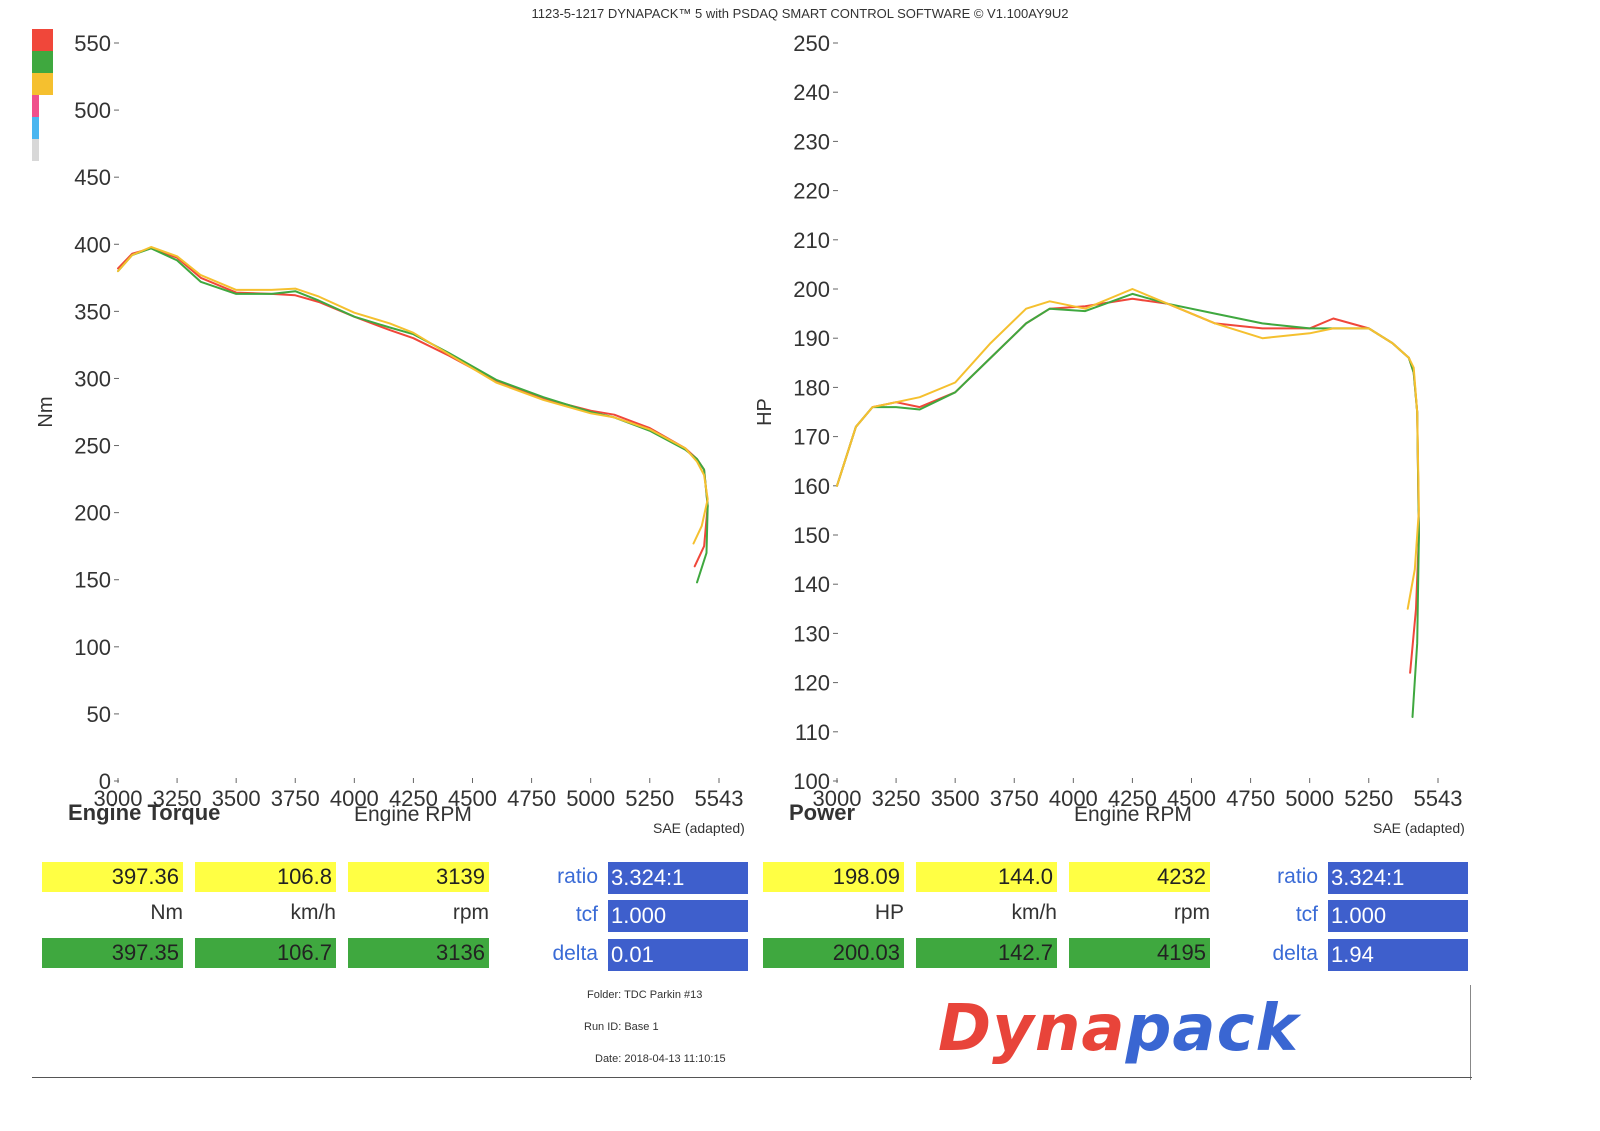  I want to click on power-yellow-kmh: 144.0, so click(986, 877).